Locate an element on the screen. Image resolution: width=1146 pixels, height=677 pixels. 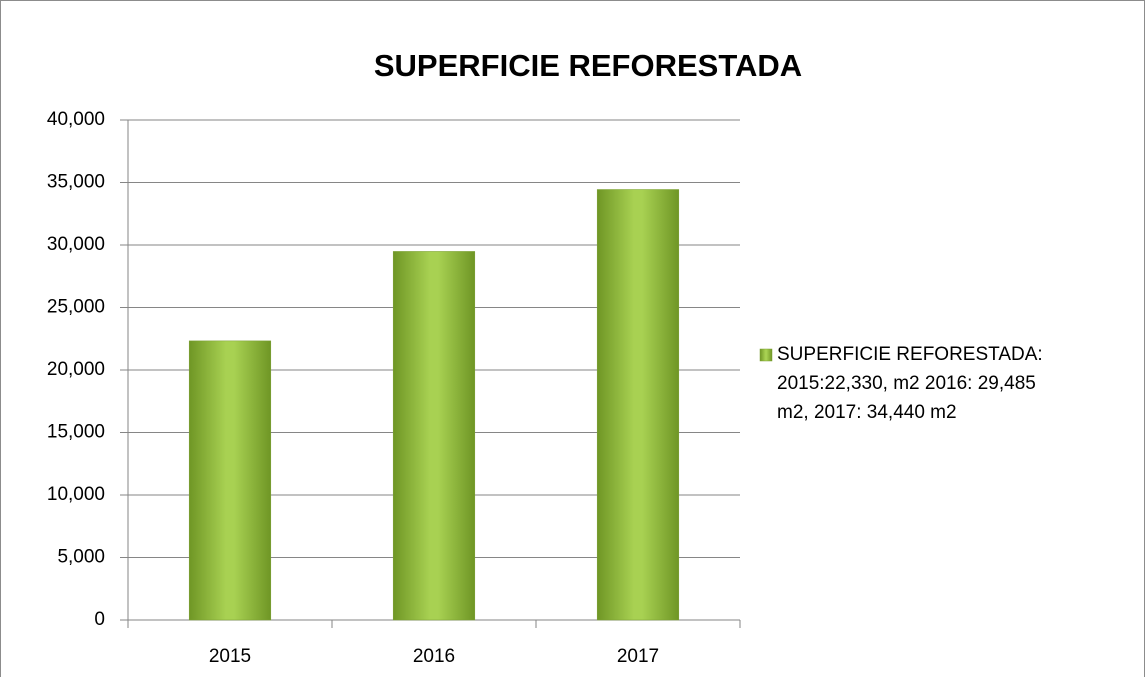
y-tick-label: 0 is located at coordinates (99, 619).